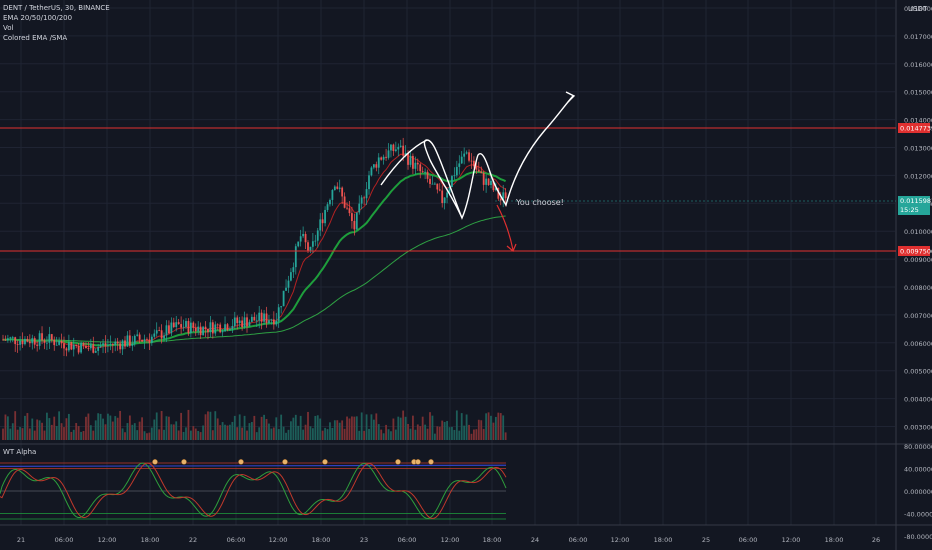 The image size is (932, 550). Describe the element at coordinates (918, 288) in the screenshot. I see `price-tick-label: 0.0080000` at that location.